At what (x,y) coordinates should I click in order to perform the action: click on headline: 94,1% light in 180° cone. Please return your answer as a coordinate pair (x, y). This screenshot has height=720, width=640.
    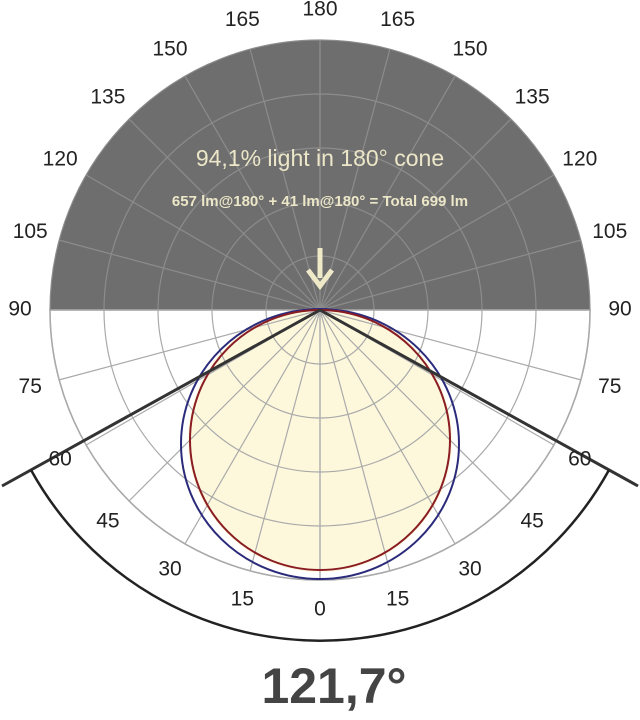
    Looking at the image, I should click on (320, 158).